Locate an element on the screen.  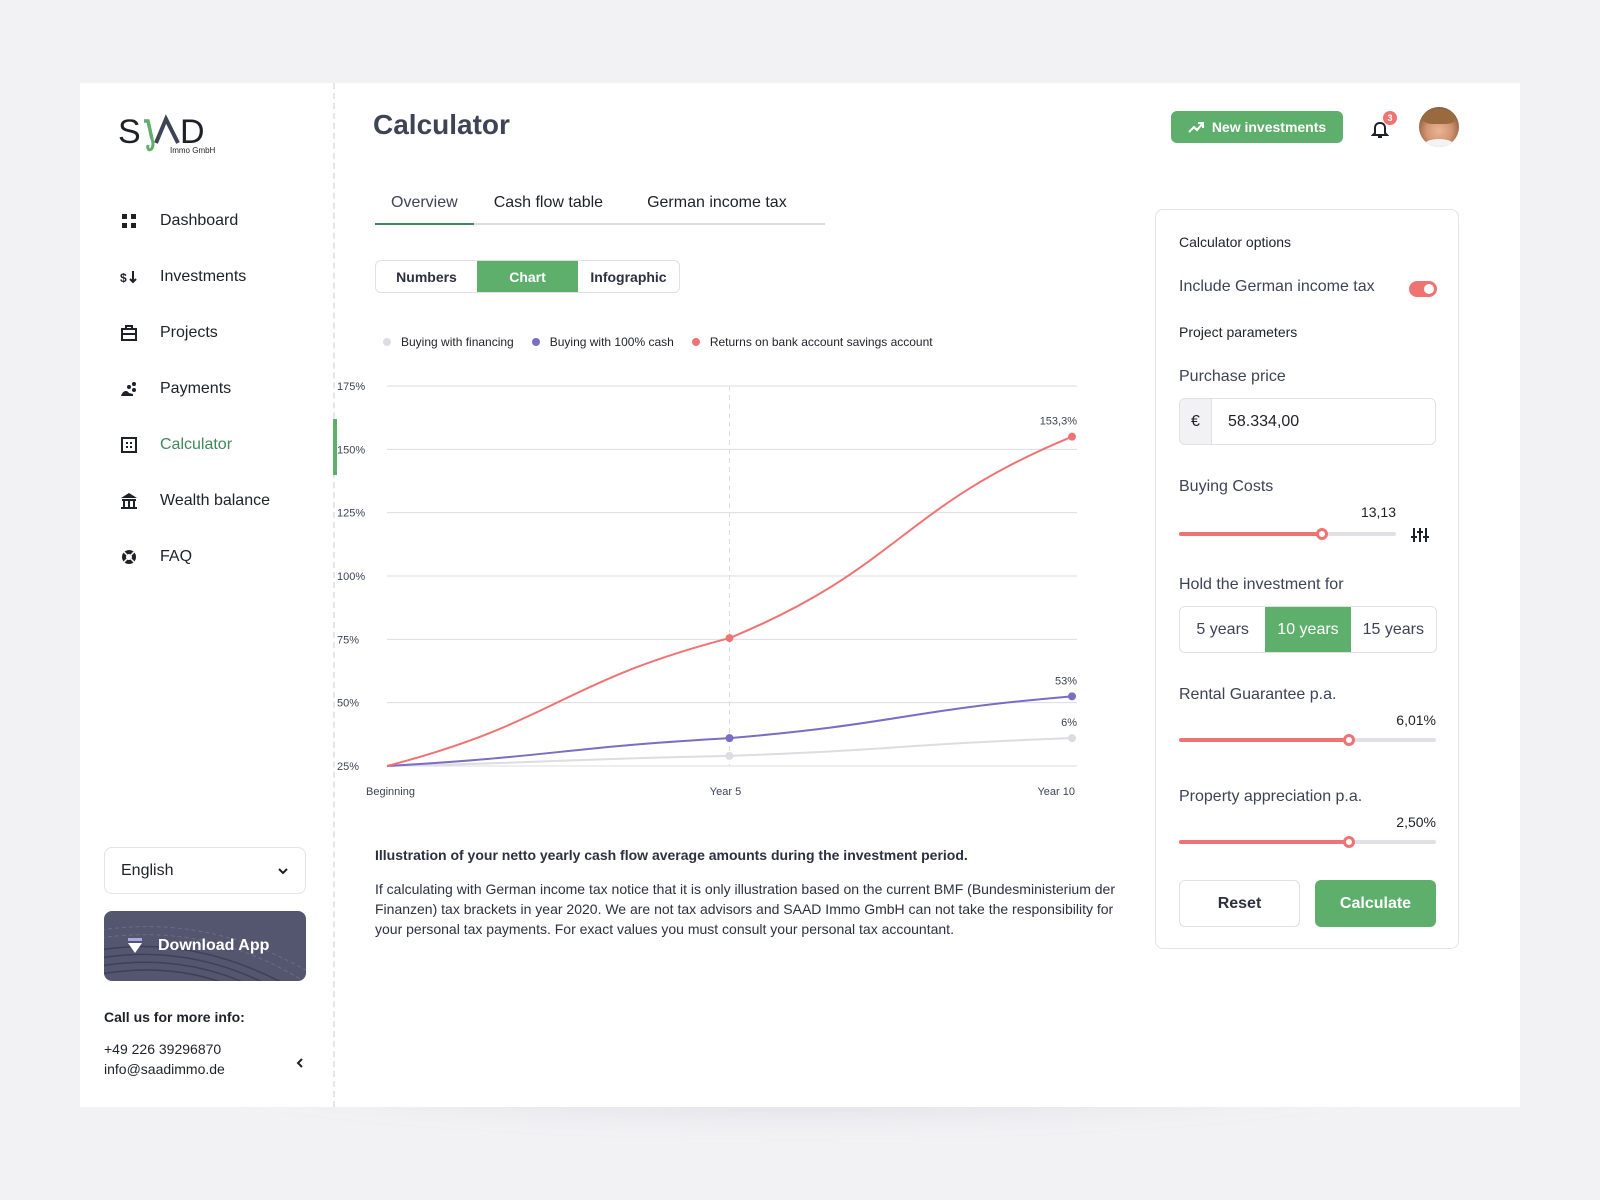
view-chart-button: Chart is located at coordinates (527, 276).